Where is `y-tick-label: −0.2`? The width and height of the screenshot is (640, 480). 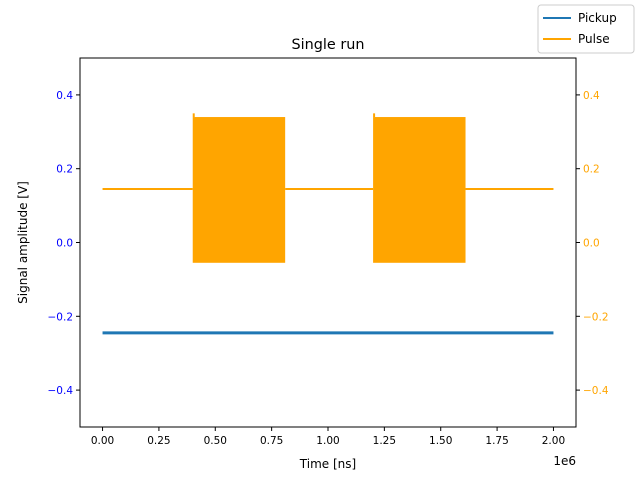 y-tick-label: −0.2 is located at coordinates (61, 317).